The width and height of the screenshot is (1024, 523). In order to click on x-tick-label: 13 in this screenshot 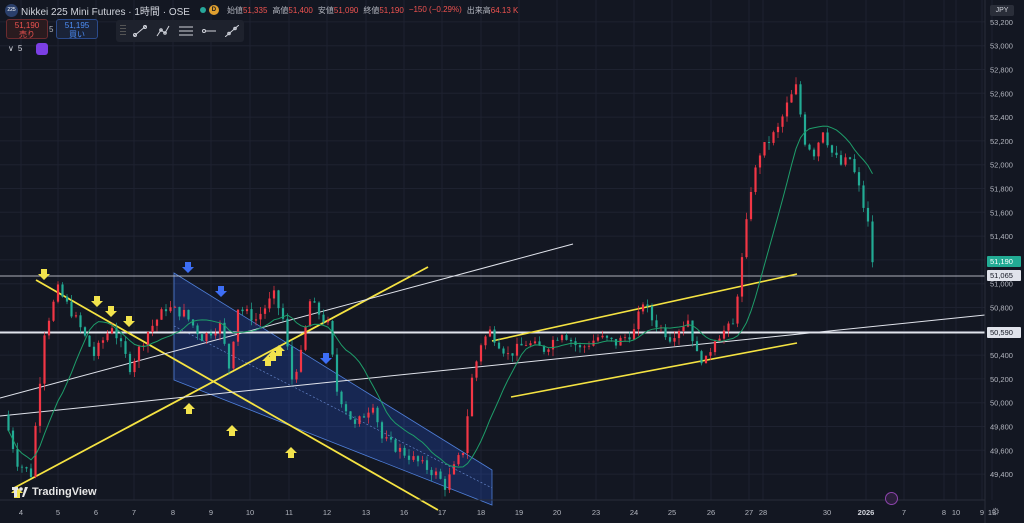, I will do `click(366, 512)`.